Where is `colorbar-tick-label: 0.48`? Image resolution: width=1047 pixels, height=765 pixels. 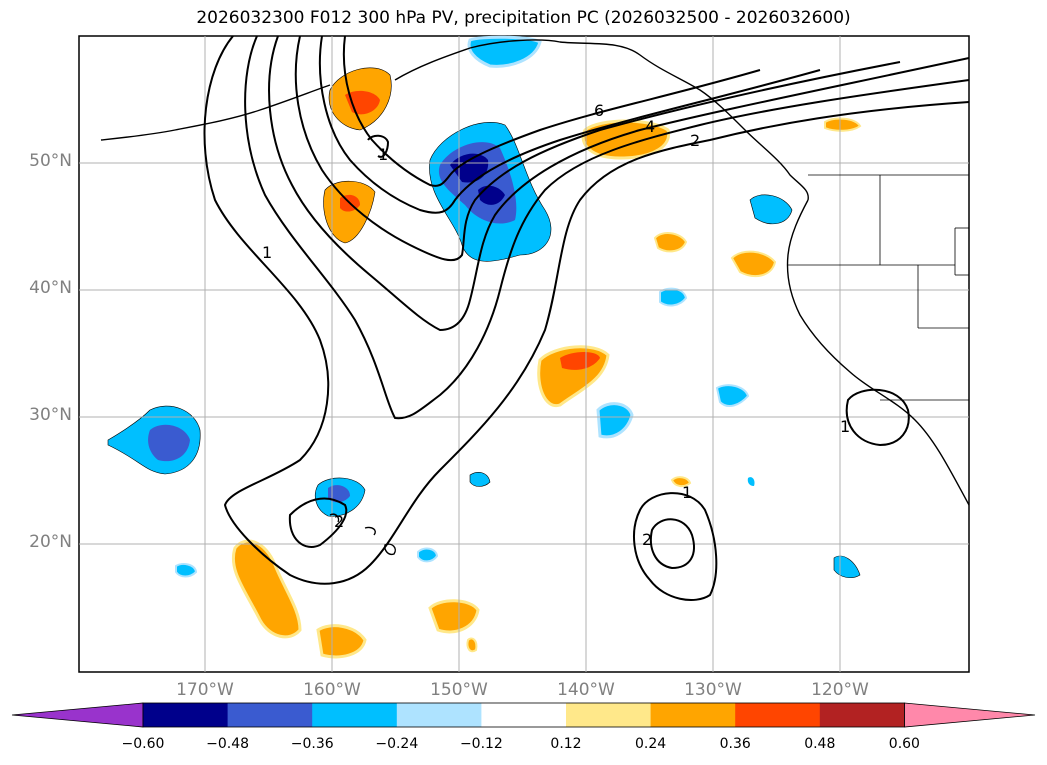
colorbar-tick-label: 0.48 is located at coordinates (820, 744).